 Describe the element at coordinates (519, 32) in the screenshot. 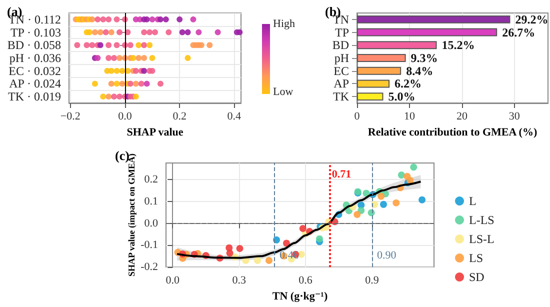

I see `data-label: 26.7%` at that location.